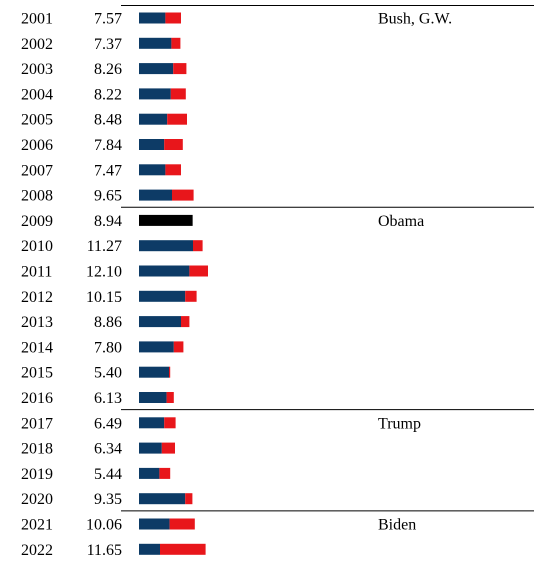 Image resolution: width=534 pixels, height=577 pixels. What do you see at coordinates (37, 170) in the screenshot?
I see `year-label: 2007` at bounding box center [37, 170].